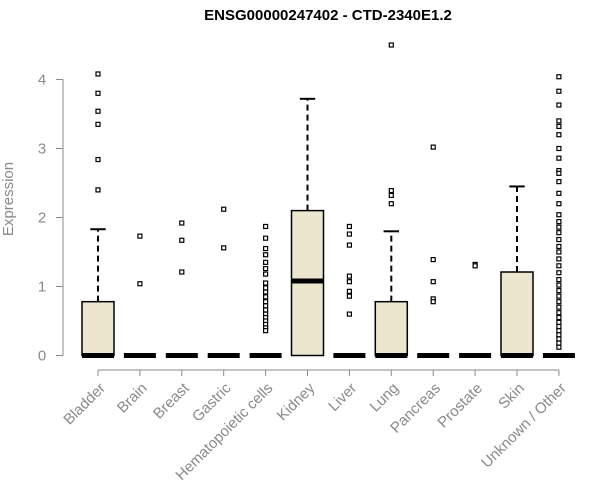 Image resolution: width=600 pixels, height=500 pixels. What do you see at coordinates (8, 199) in the screenshot?
I see `y-axis-title: Expression` at bounding box center [8, 199].